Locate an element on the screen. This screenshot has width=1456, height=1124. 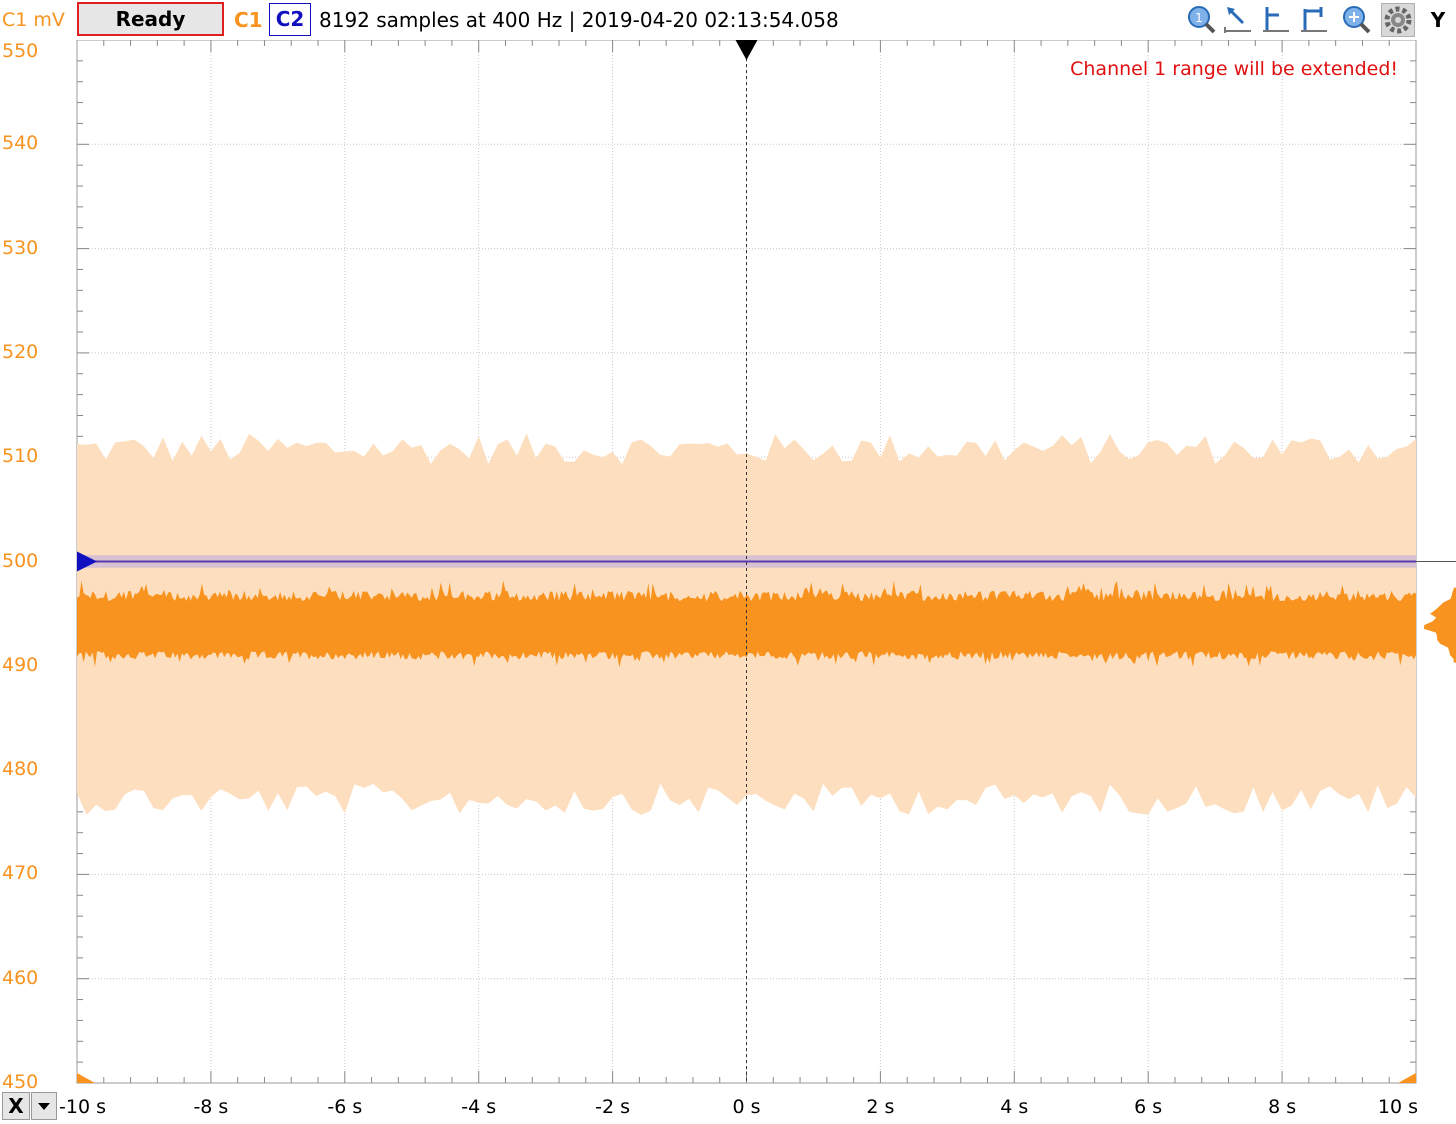
y-tick-label: 550 is located at coordinates (20, 51).